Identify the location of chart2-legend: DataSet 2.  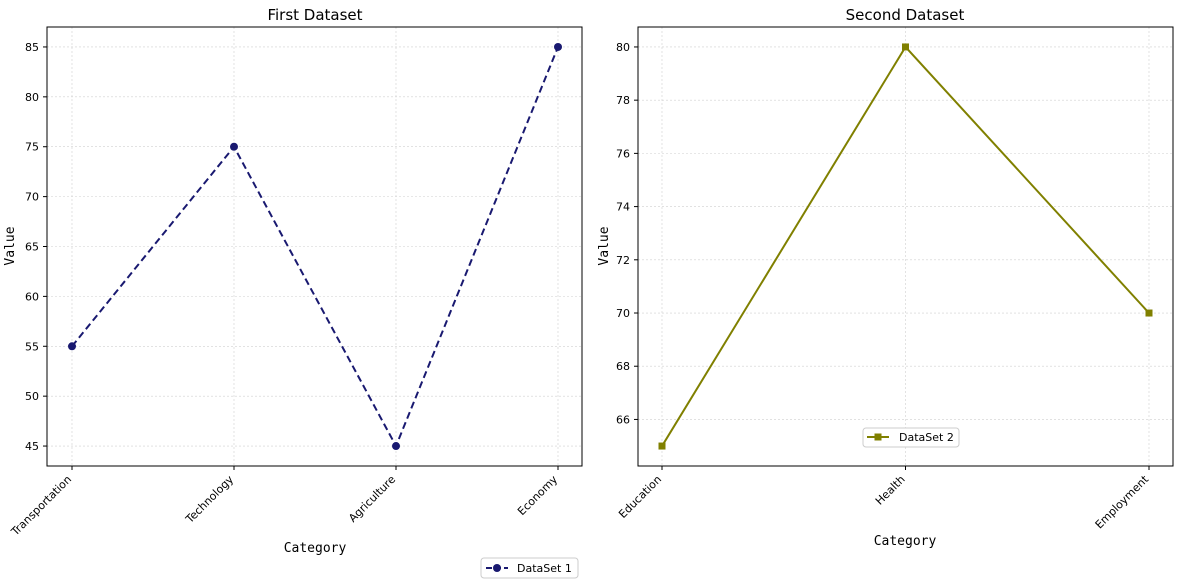
(911, 437).